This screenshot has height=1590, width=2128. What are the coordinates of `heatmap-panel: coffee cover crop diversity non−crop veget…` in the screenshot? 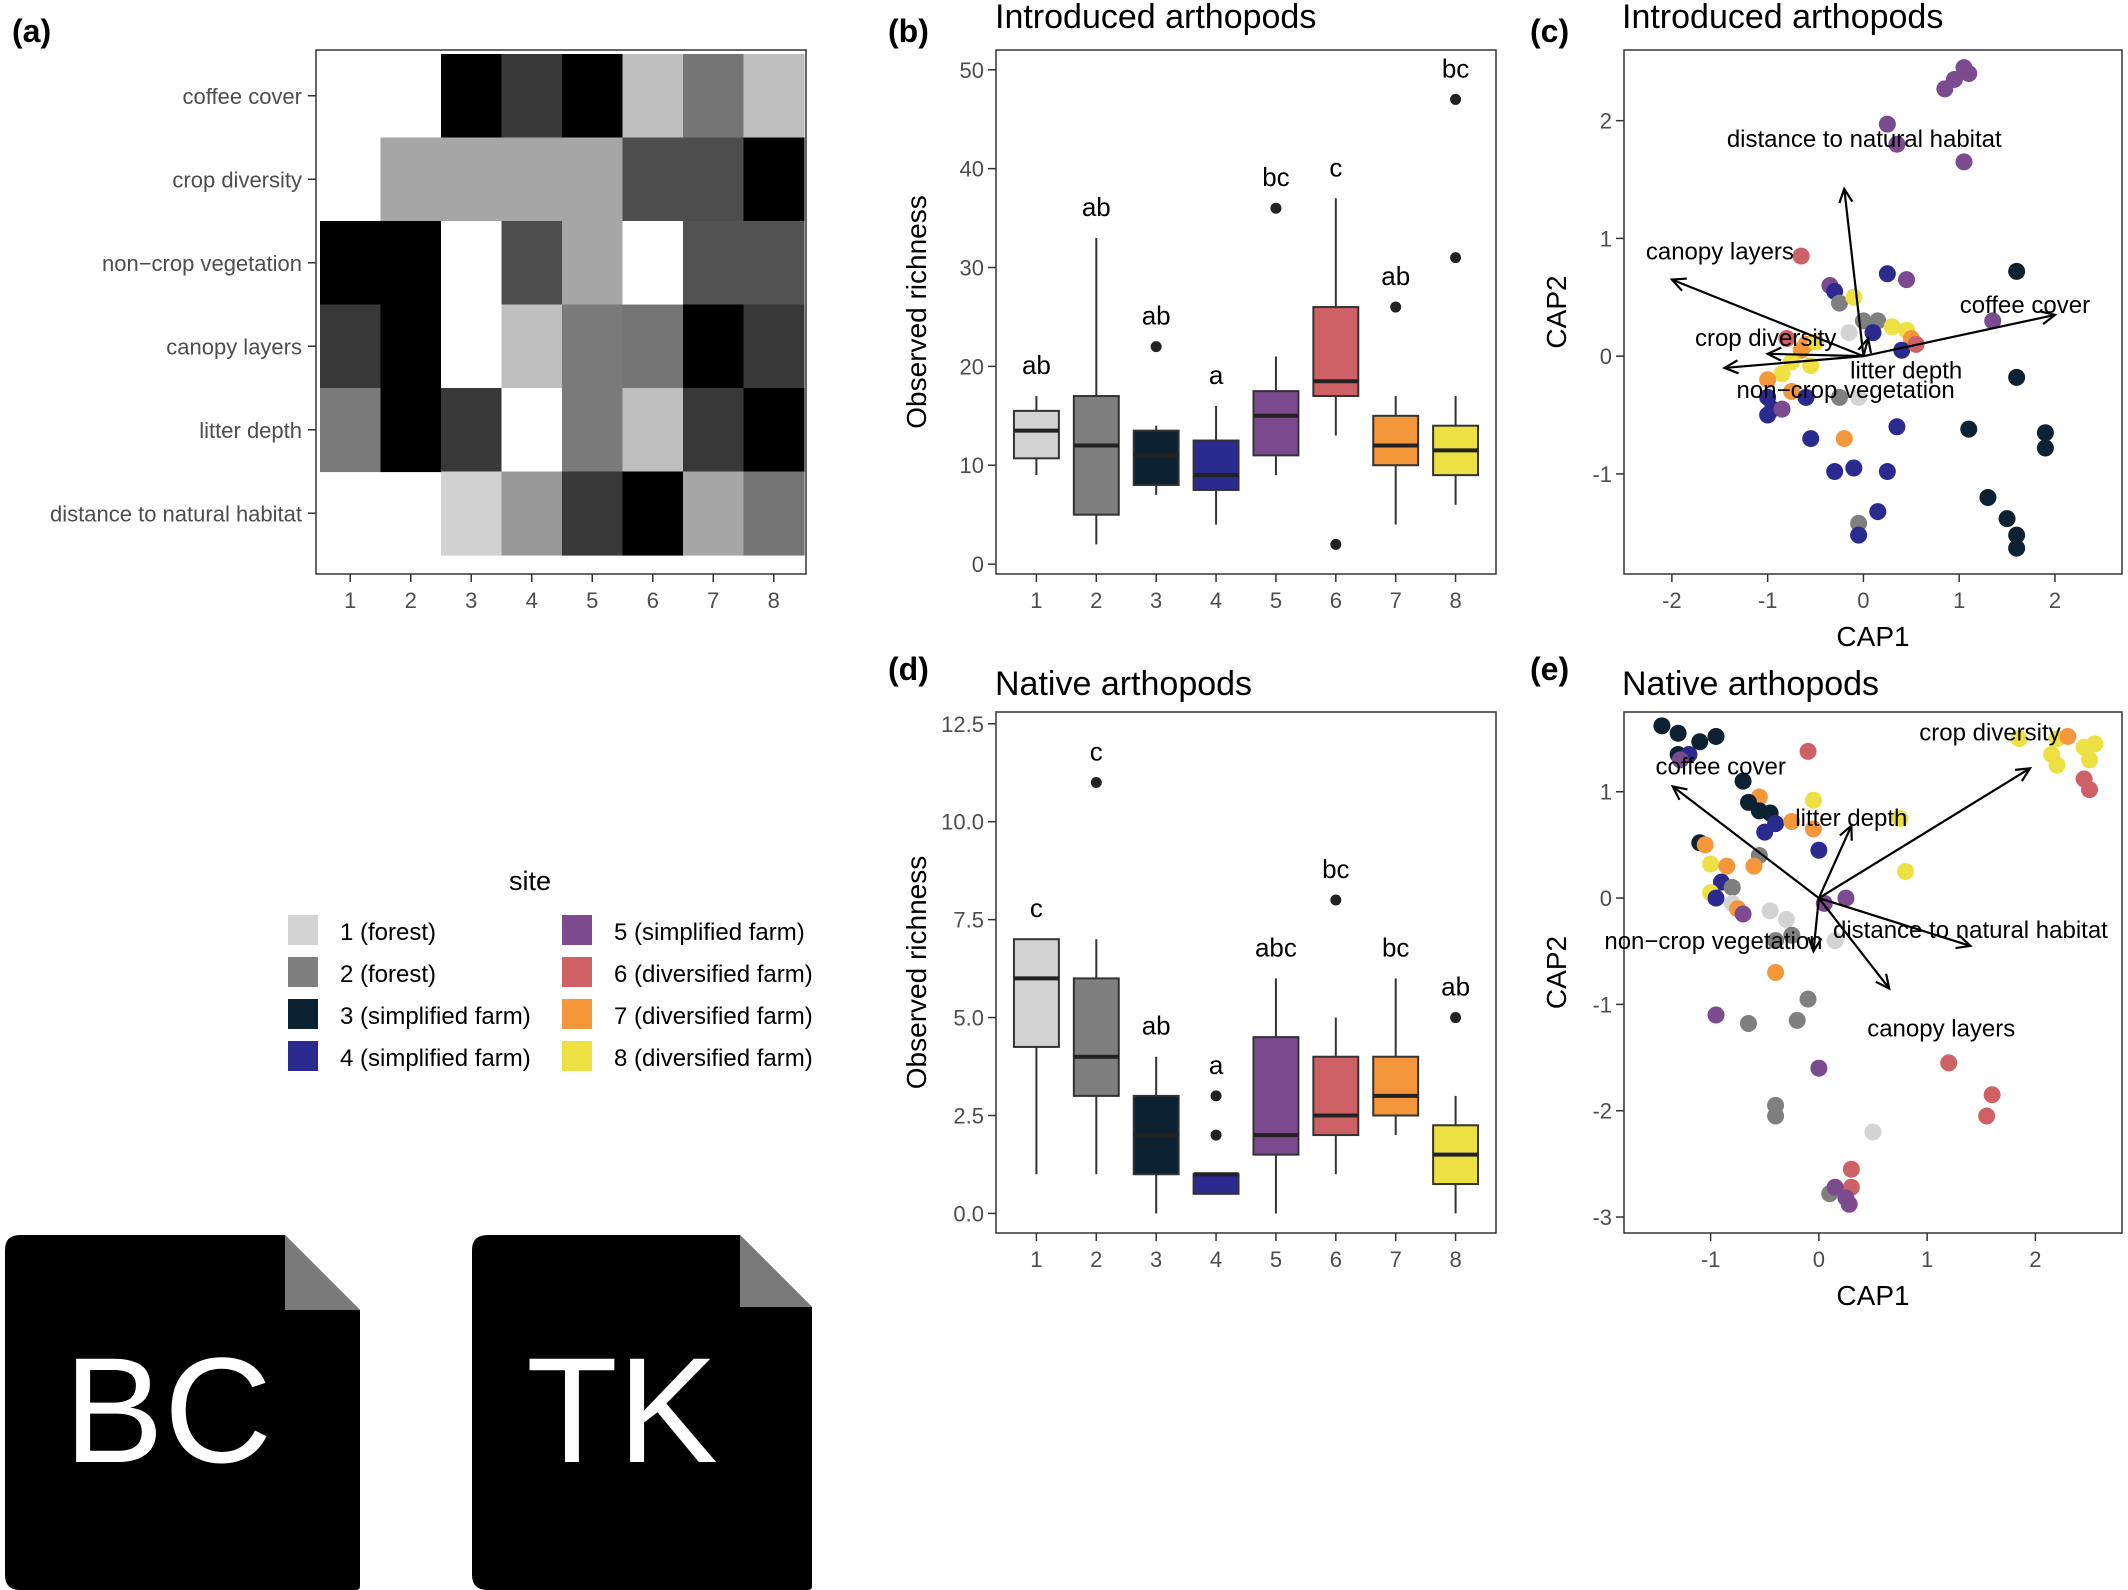 It's located at (428, 331).